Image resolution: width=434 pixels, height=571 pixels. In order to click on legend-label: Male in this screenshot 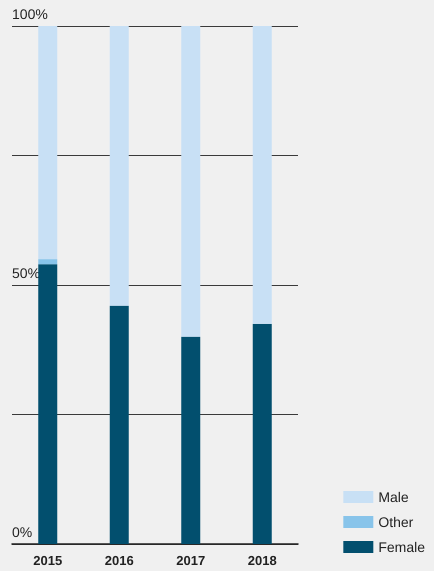, I will do `click(393, 497)`.